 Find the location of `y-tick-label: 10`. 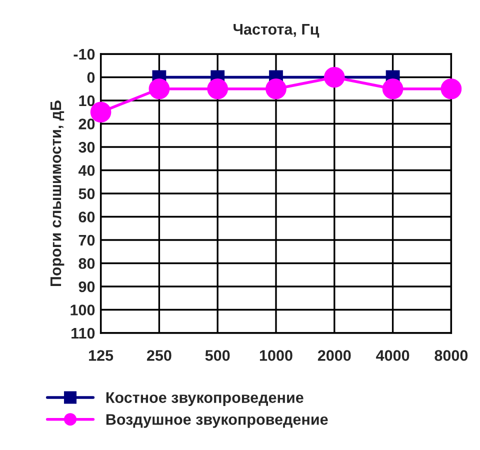

y-tick-label: 10 is located at coordinates (87, 100).